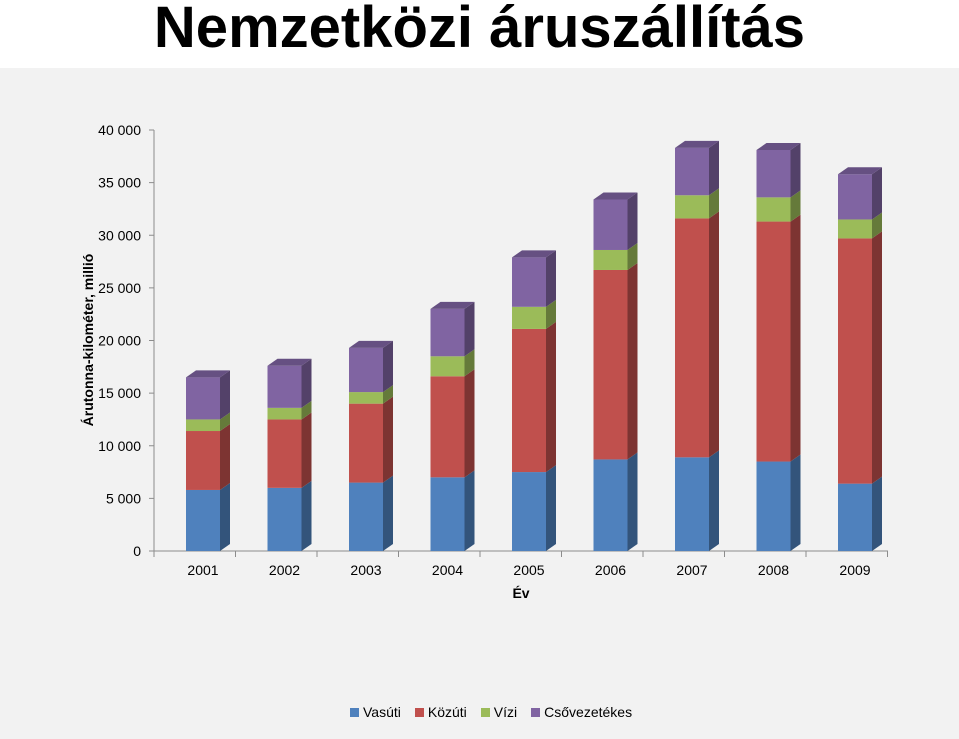 This screenshot has width=959, height=739. Describe the element at coordinates (588, 712) in the screenshot. I see `legend-label: Csővezetékes` at that location.